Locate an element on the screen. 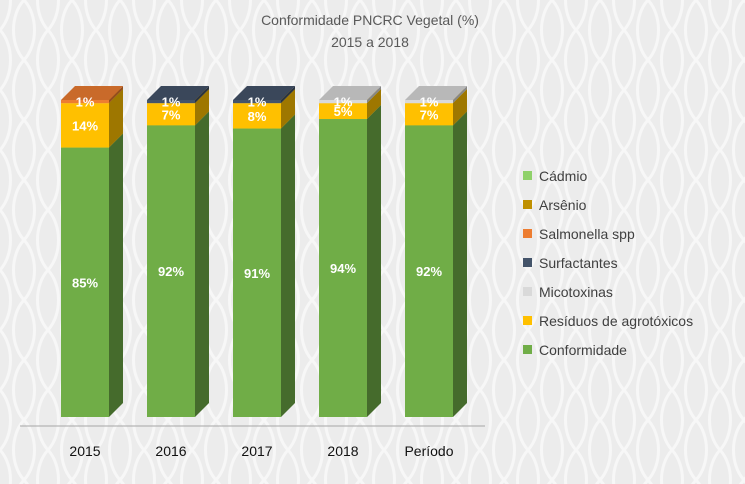 The image size is (745, 484). data-label: 14% is located at coordinates (85, 125).